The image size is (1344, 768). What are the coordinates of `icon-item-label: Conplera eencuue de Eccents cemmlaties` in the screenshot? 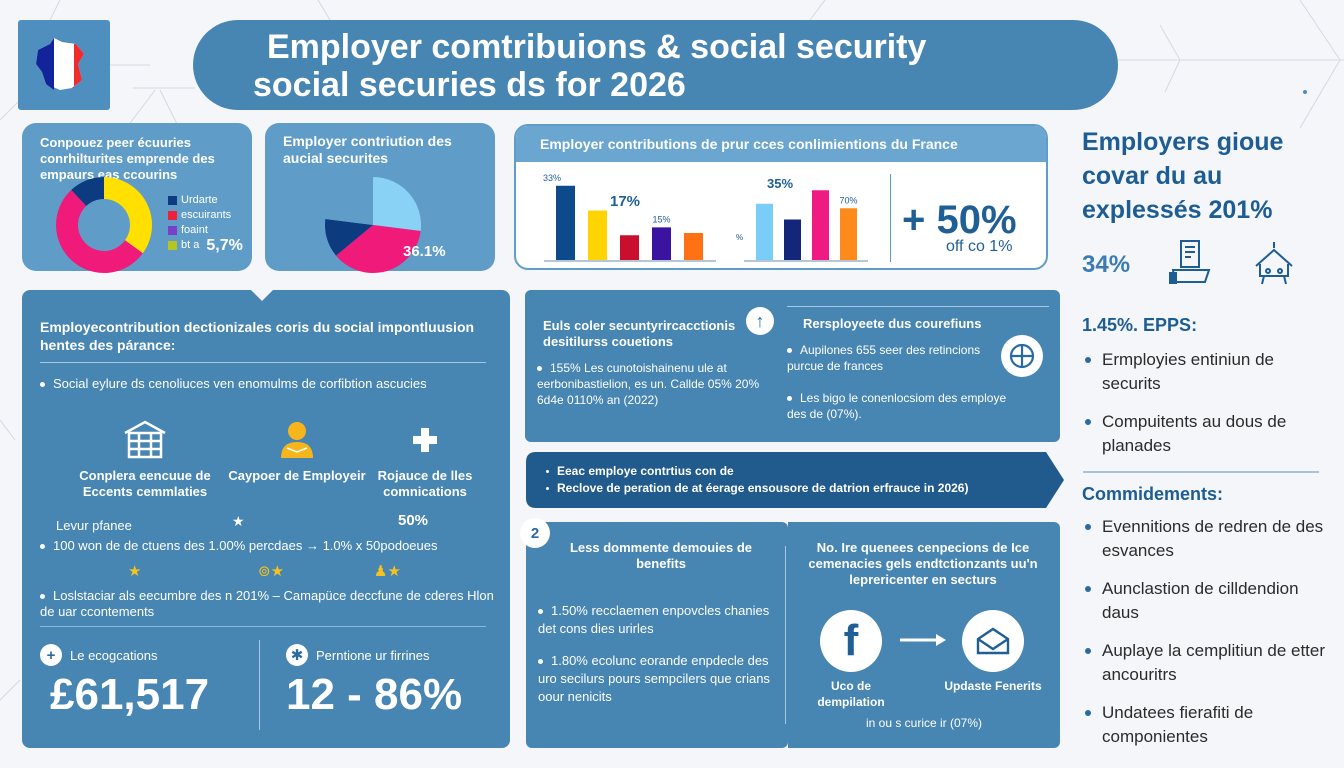 It's located at (145, 483).